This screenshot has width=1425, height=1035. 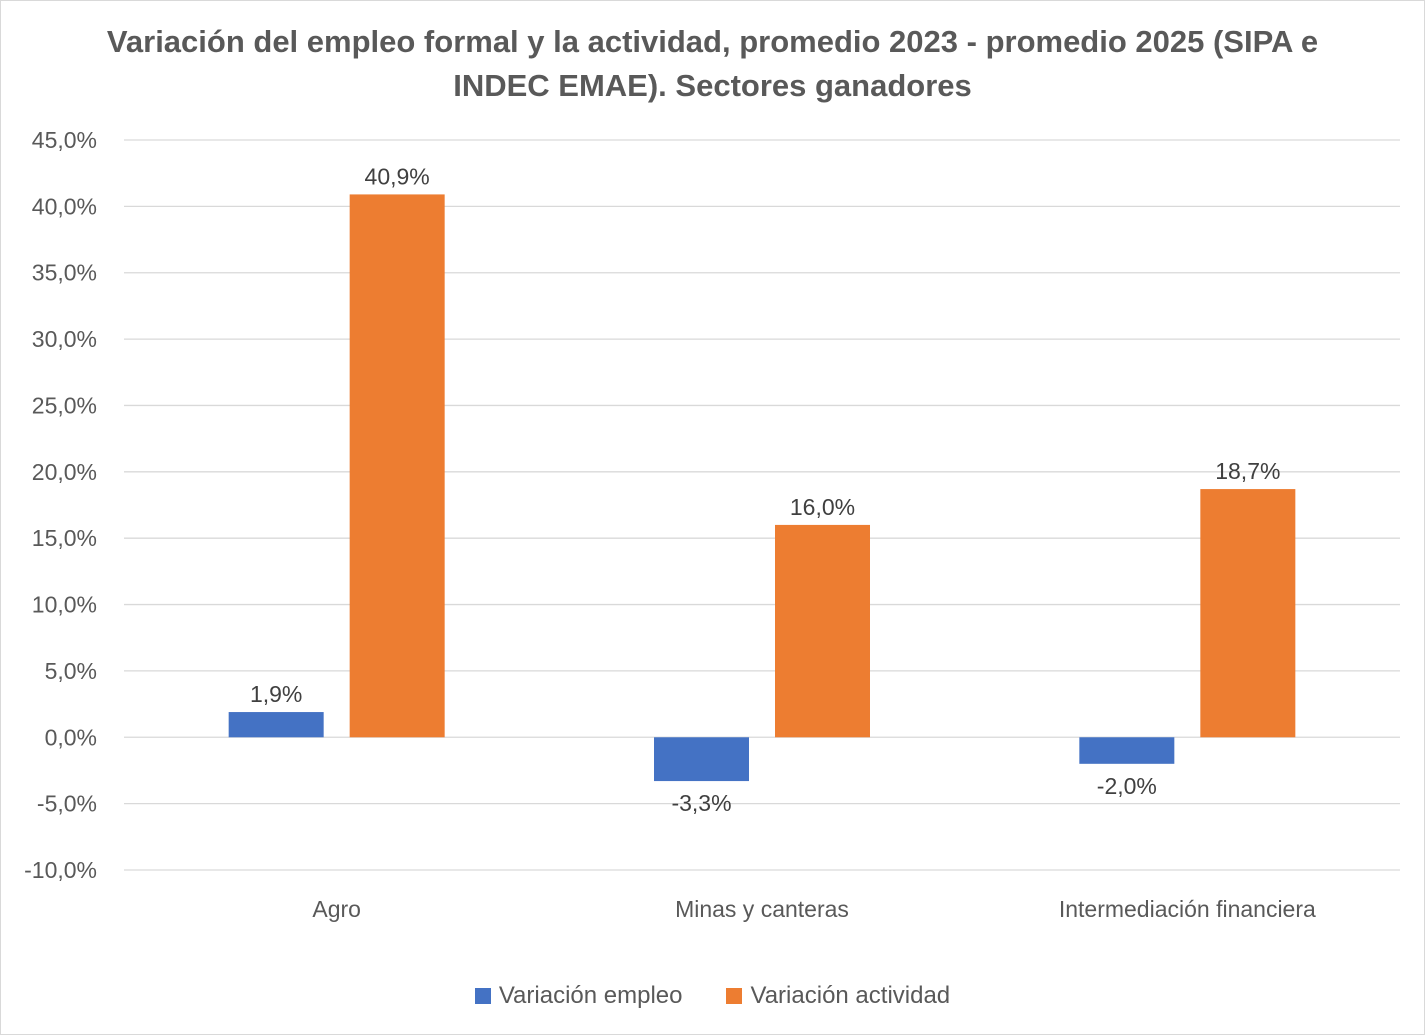 I want to click on y-tick-label: 5,0%, so click(x=71, y=671).